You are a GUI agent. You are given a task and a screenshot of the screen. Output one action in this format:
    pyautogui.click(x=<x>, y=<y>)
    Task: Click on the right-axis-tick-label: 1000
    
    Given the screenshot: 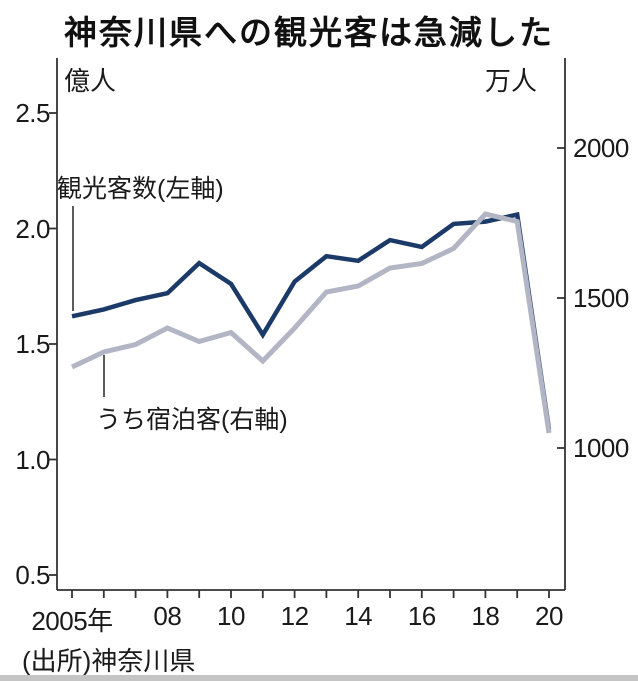 What is the action you would take?
    pyautogui.click(x=601, y=448)
    